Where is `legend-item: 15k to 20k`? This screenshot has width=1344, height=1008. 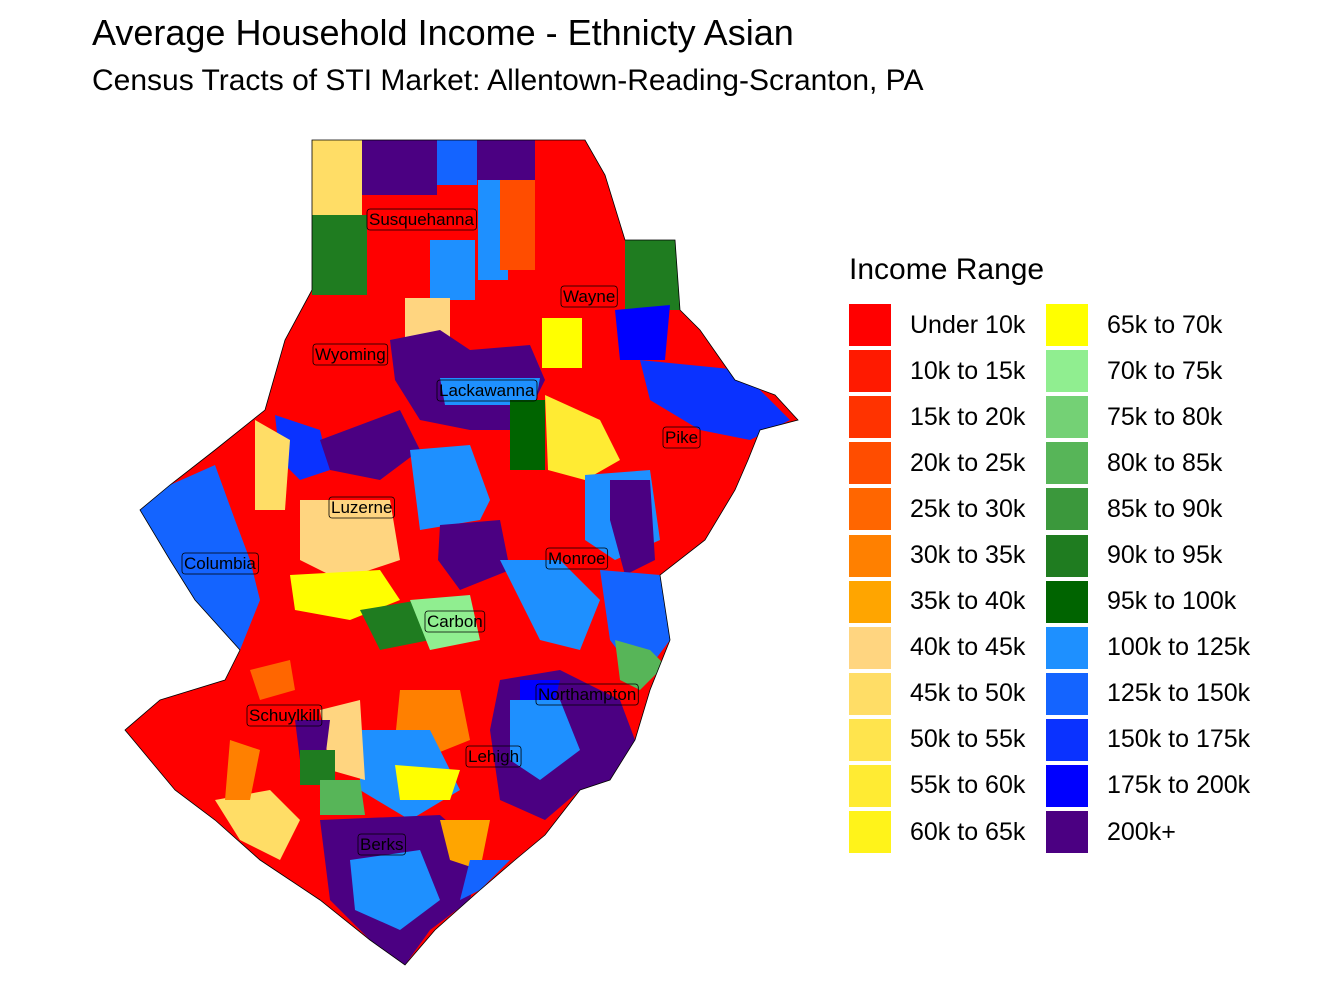
legend-item: 15k to 20k is located at coordinates (947, 417).